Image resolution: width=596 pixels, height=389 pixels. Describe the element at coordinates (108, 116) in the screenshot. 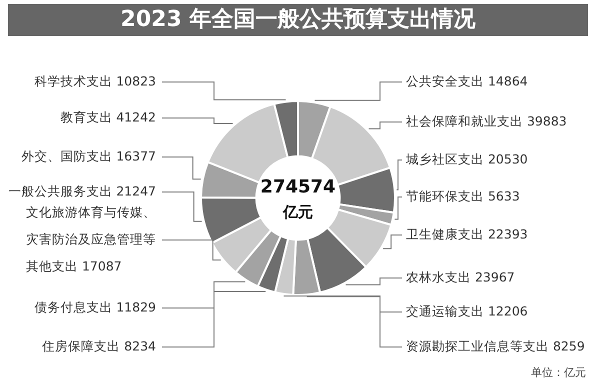

I see `slice-label: 教育支出 41242` at that location.